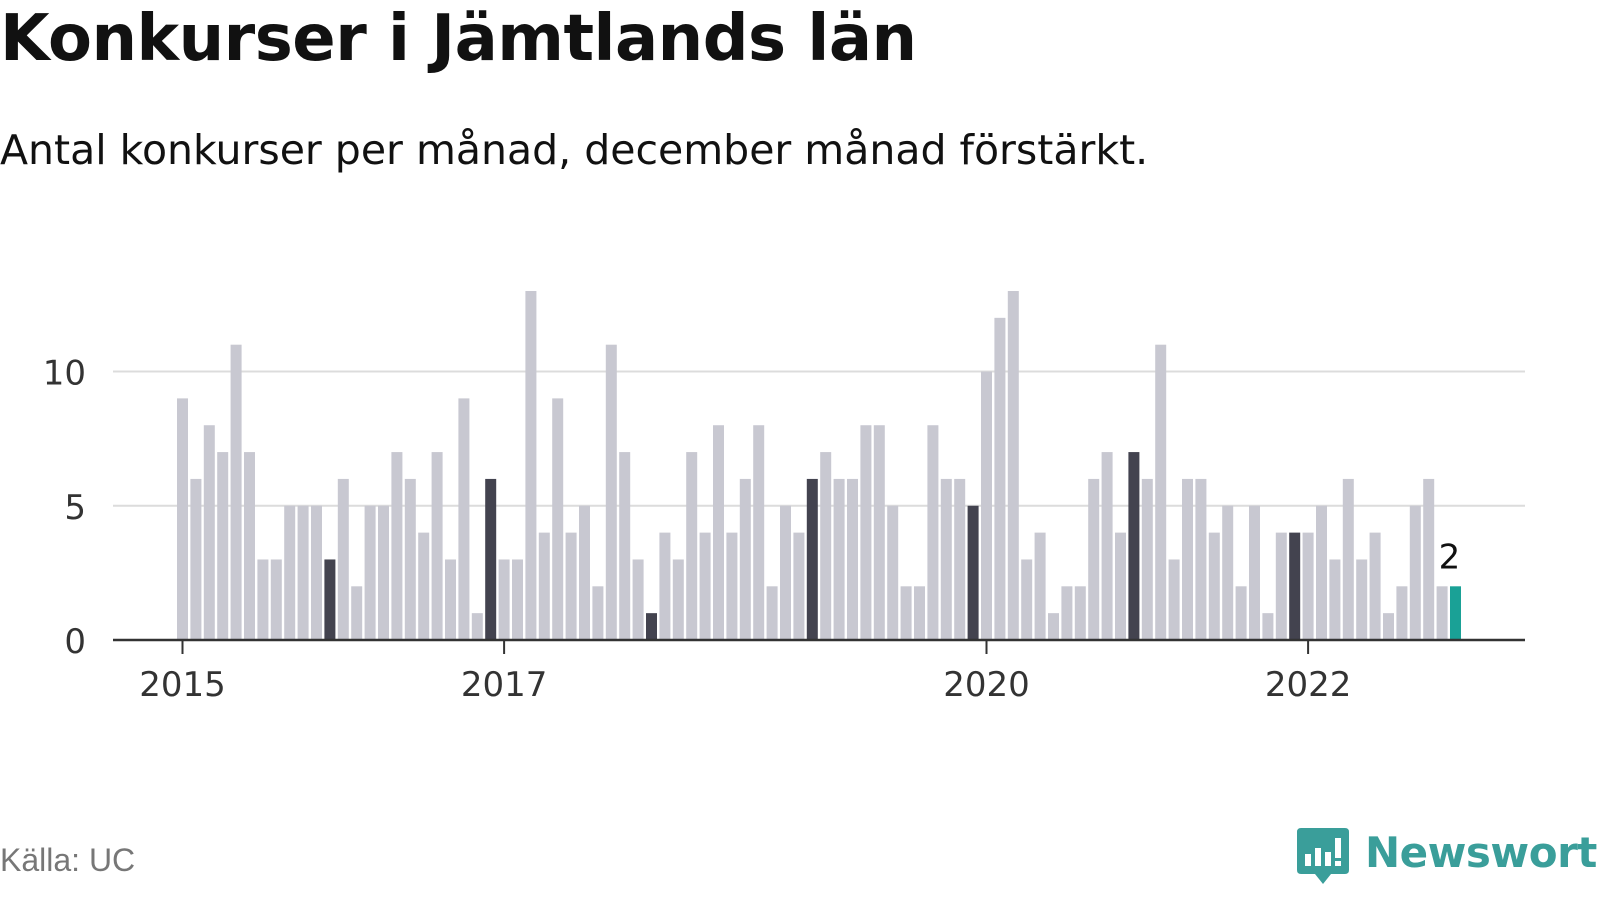 The height and width of the screenshot is (900, 1600). Describe the element at coordinates (819, 438) in the screenshot. I see `grid-lines` at that location.